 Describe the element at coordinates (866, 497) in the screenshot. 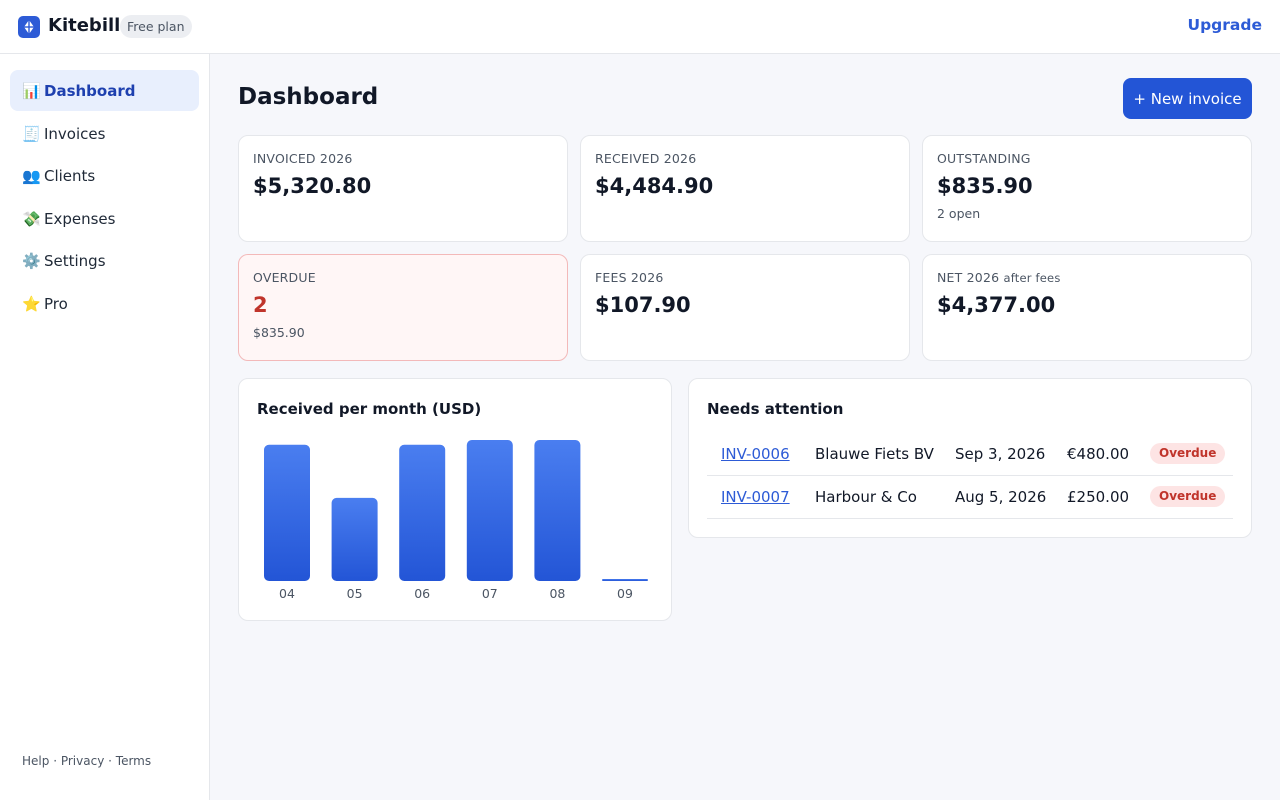

I see `client-name: Harbour & Co` at that location.